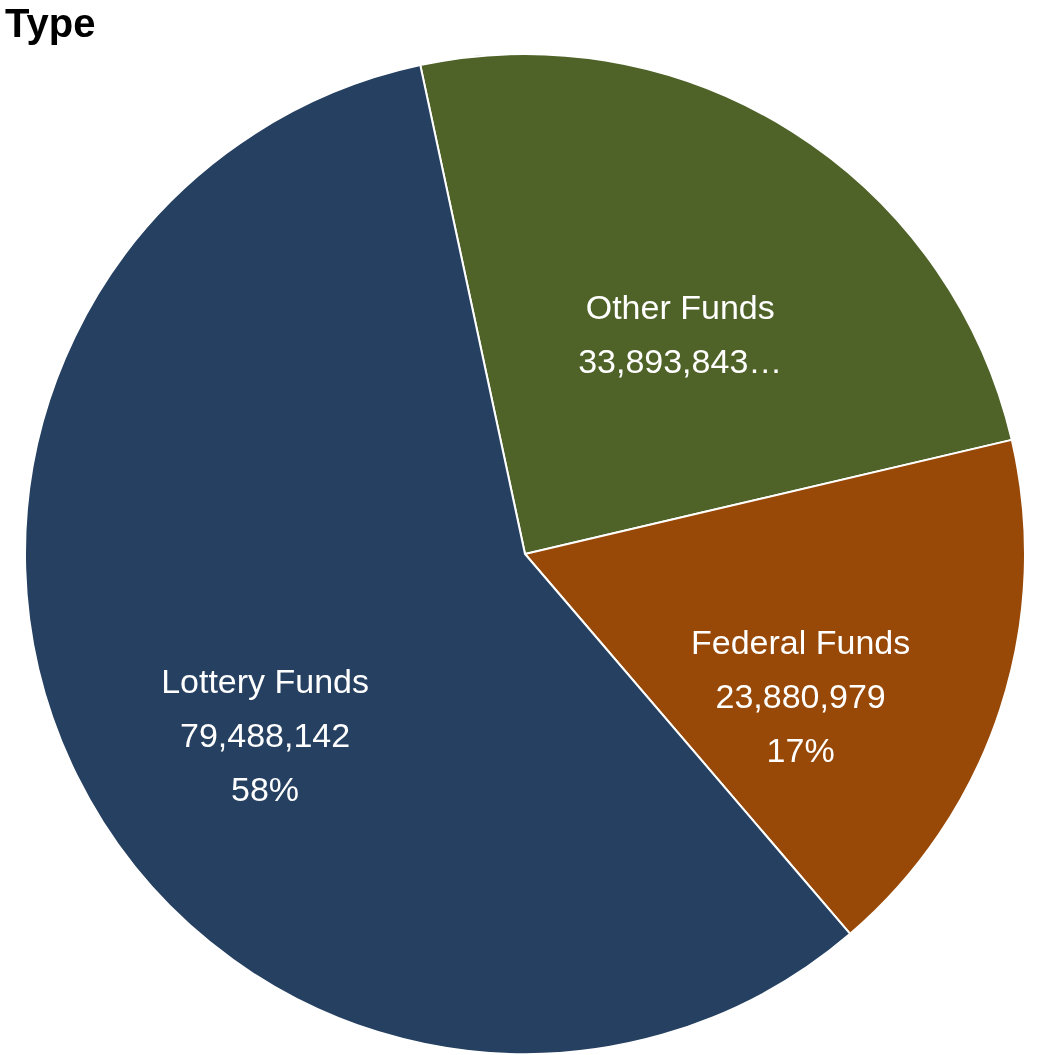 The image size is (1057, 1055). Describe the element at coordinates (680, 307) in the screenshot. I see `slice-label: Other Funds` at that location.